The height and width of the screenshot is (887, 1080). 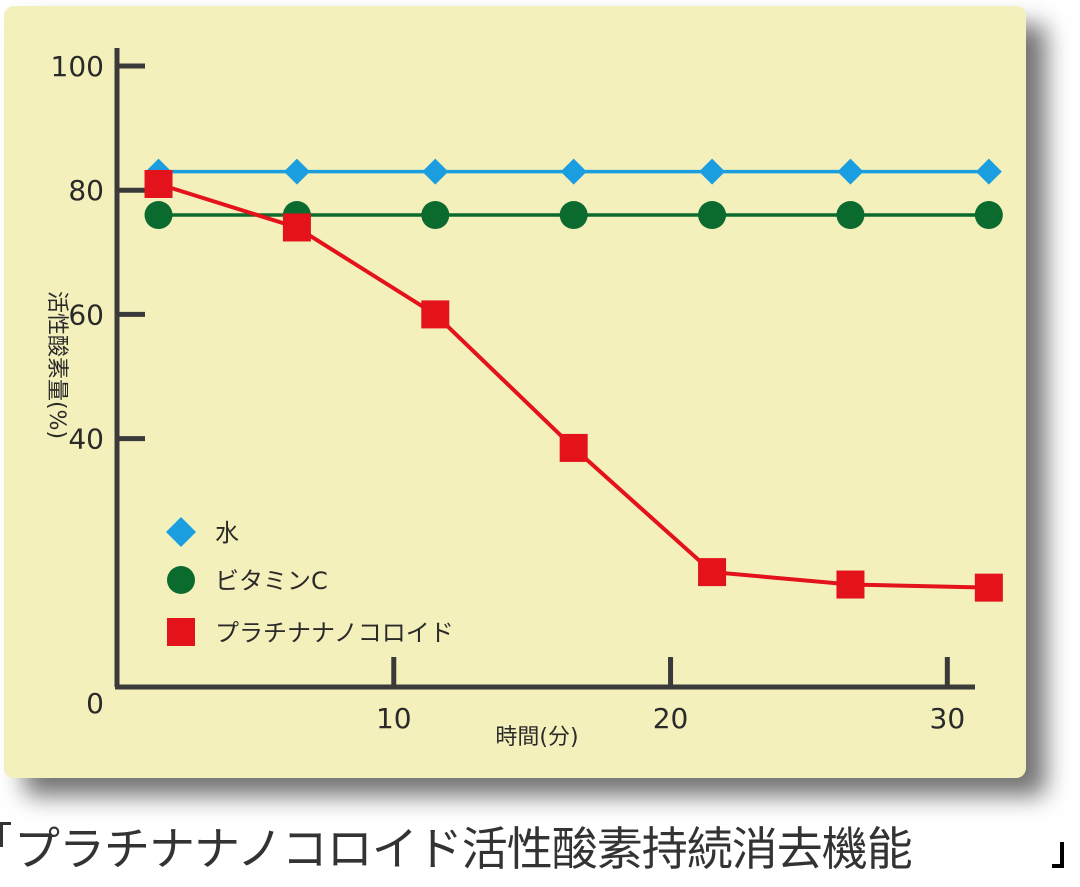 I want to click on legend-marker-square, so click(x=181, y=632).